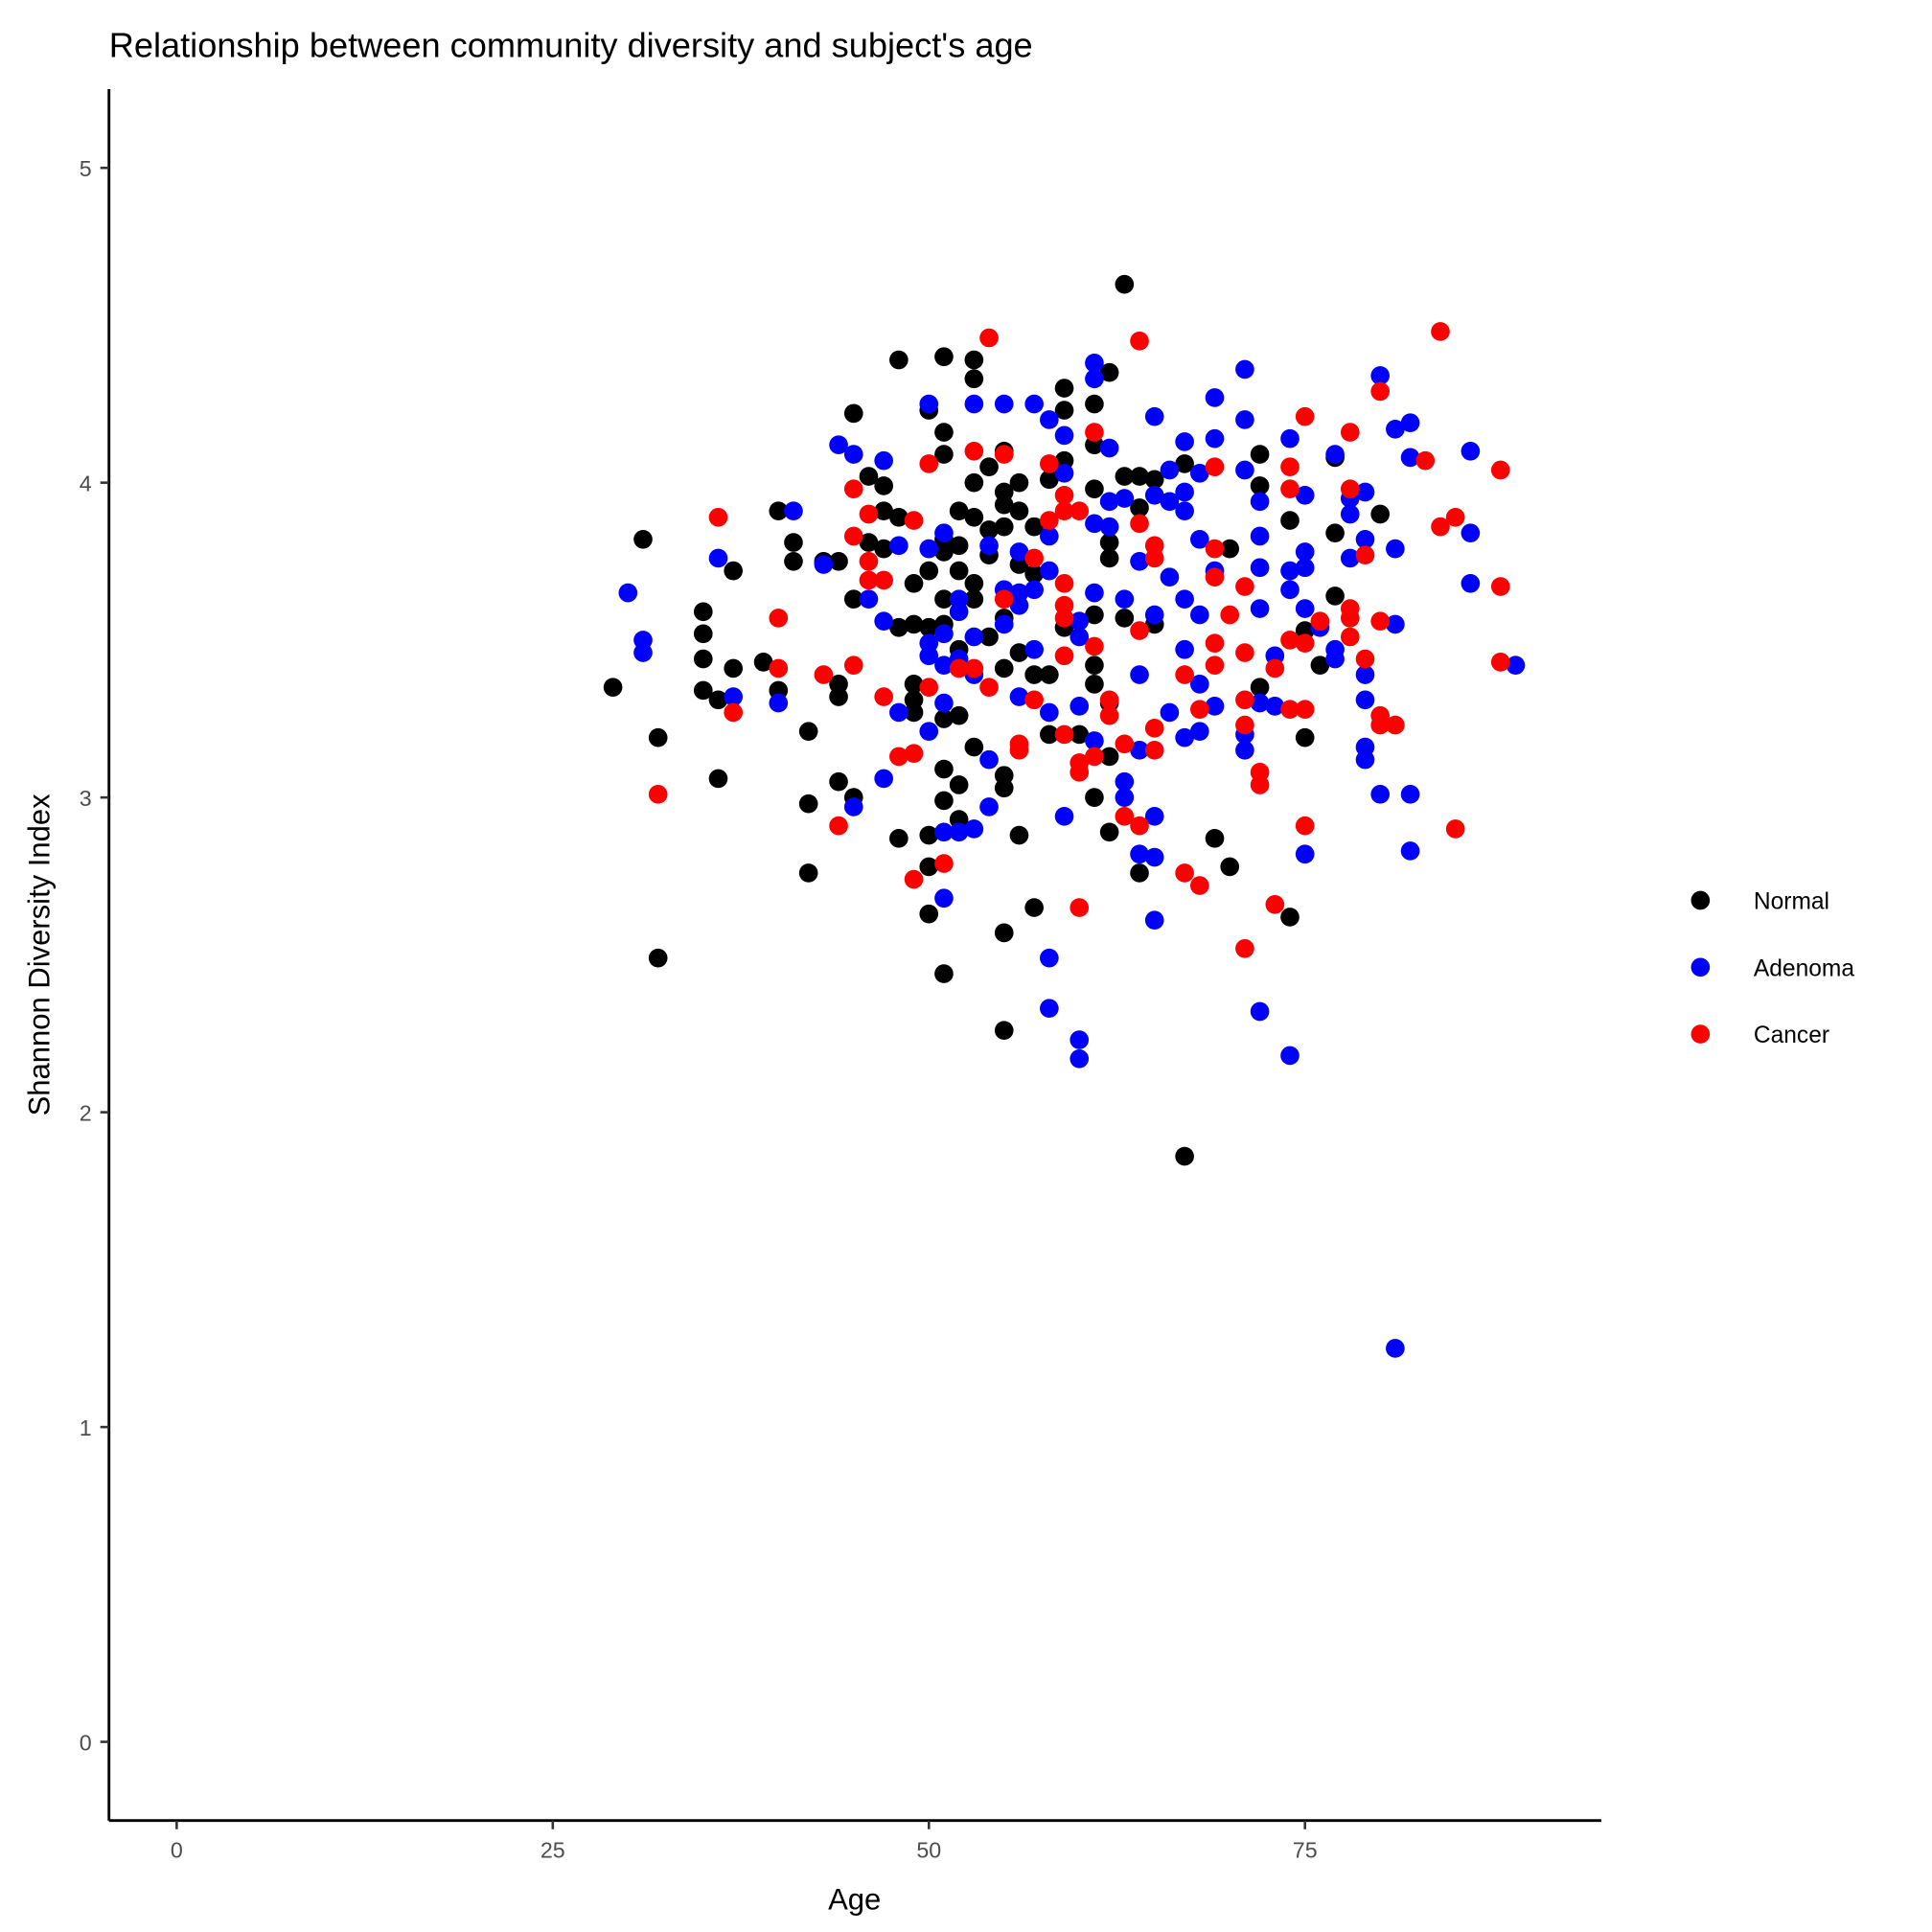 This screenshot has height=1932, width=1932. I want to click on y-ticks: 0 1 2 3 4 5, so click(94, 956).